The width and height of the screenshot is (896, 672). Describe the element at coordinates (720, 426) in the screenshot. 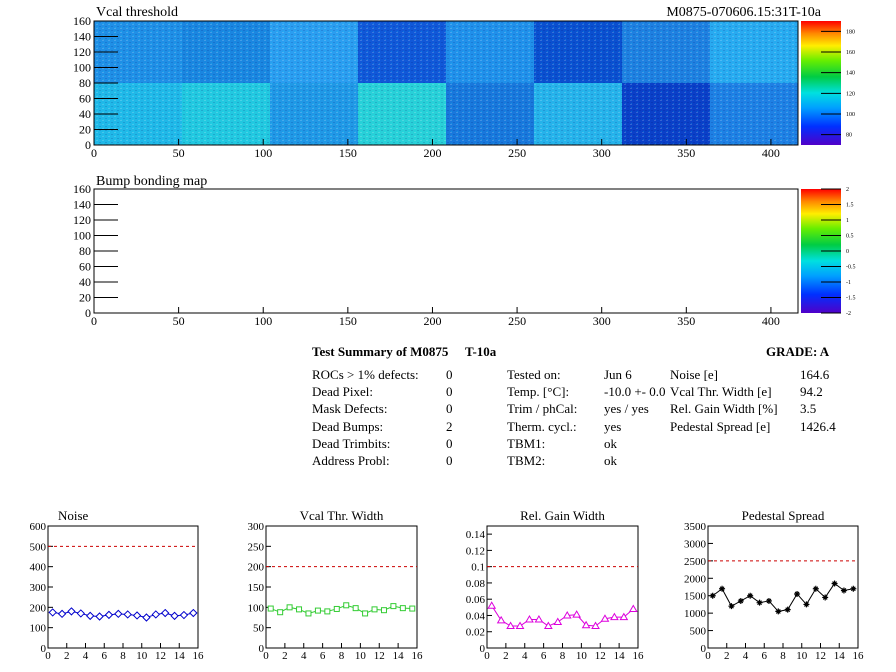

I see `metric-label: Pedestal Spread [e]` at that location.